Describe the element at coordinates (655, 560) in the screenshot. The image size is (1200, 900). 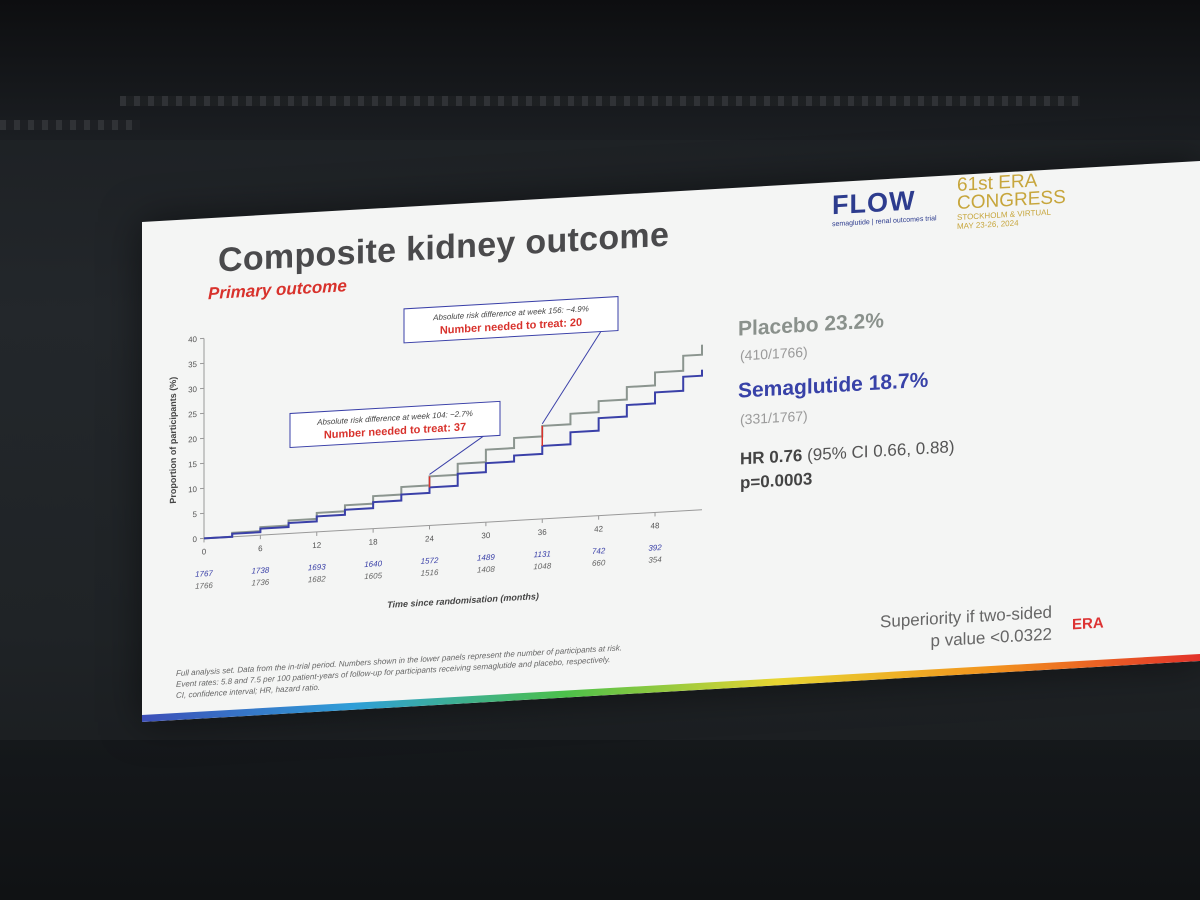
I see `at-risk-placebo: 354` at that location.